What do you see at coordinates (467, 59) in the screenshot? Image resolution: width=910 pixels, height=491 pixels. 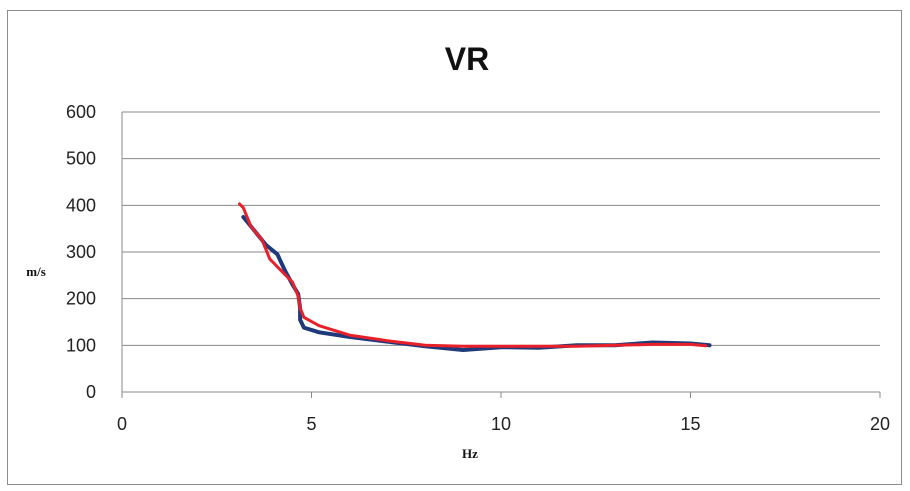 I see `chart-title: VR` at bounding box center [467, 59].